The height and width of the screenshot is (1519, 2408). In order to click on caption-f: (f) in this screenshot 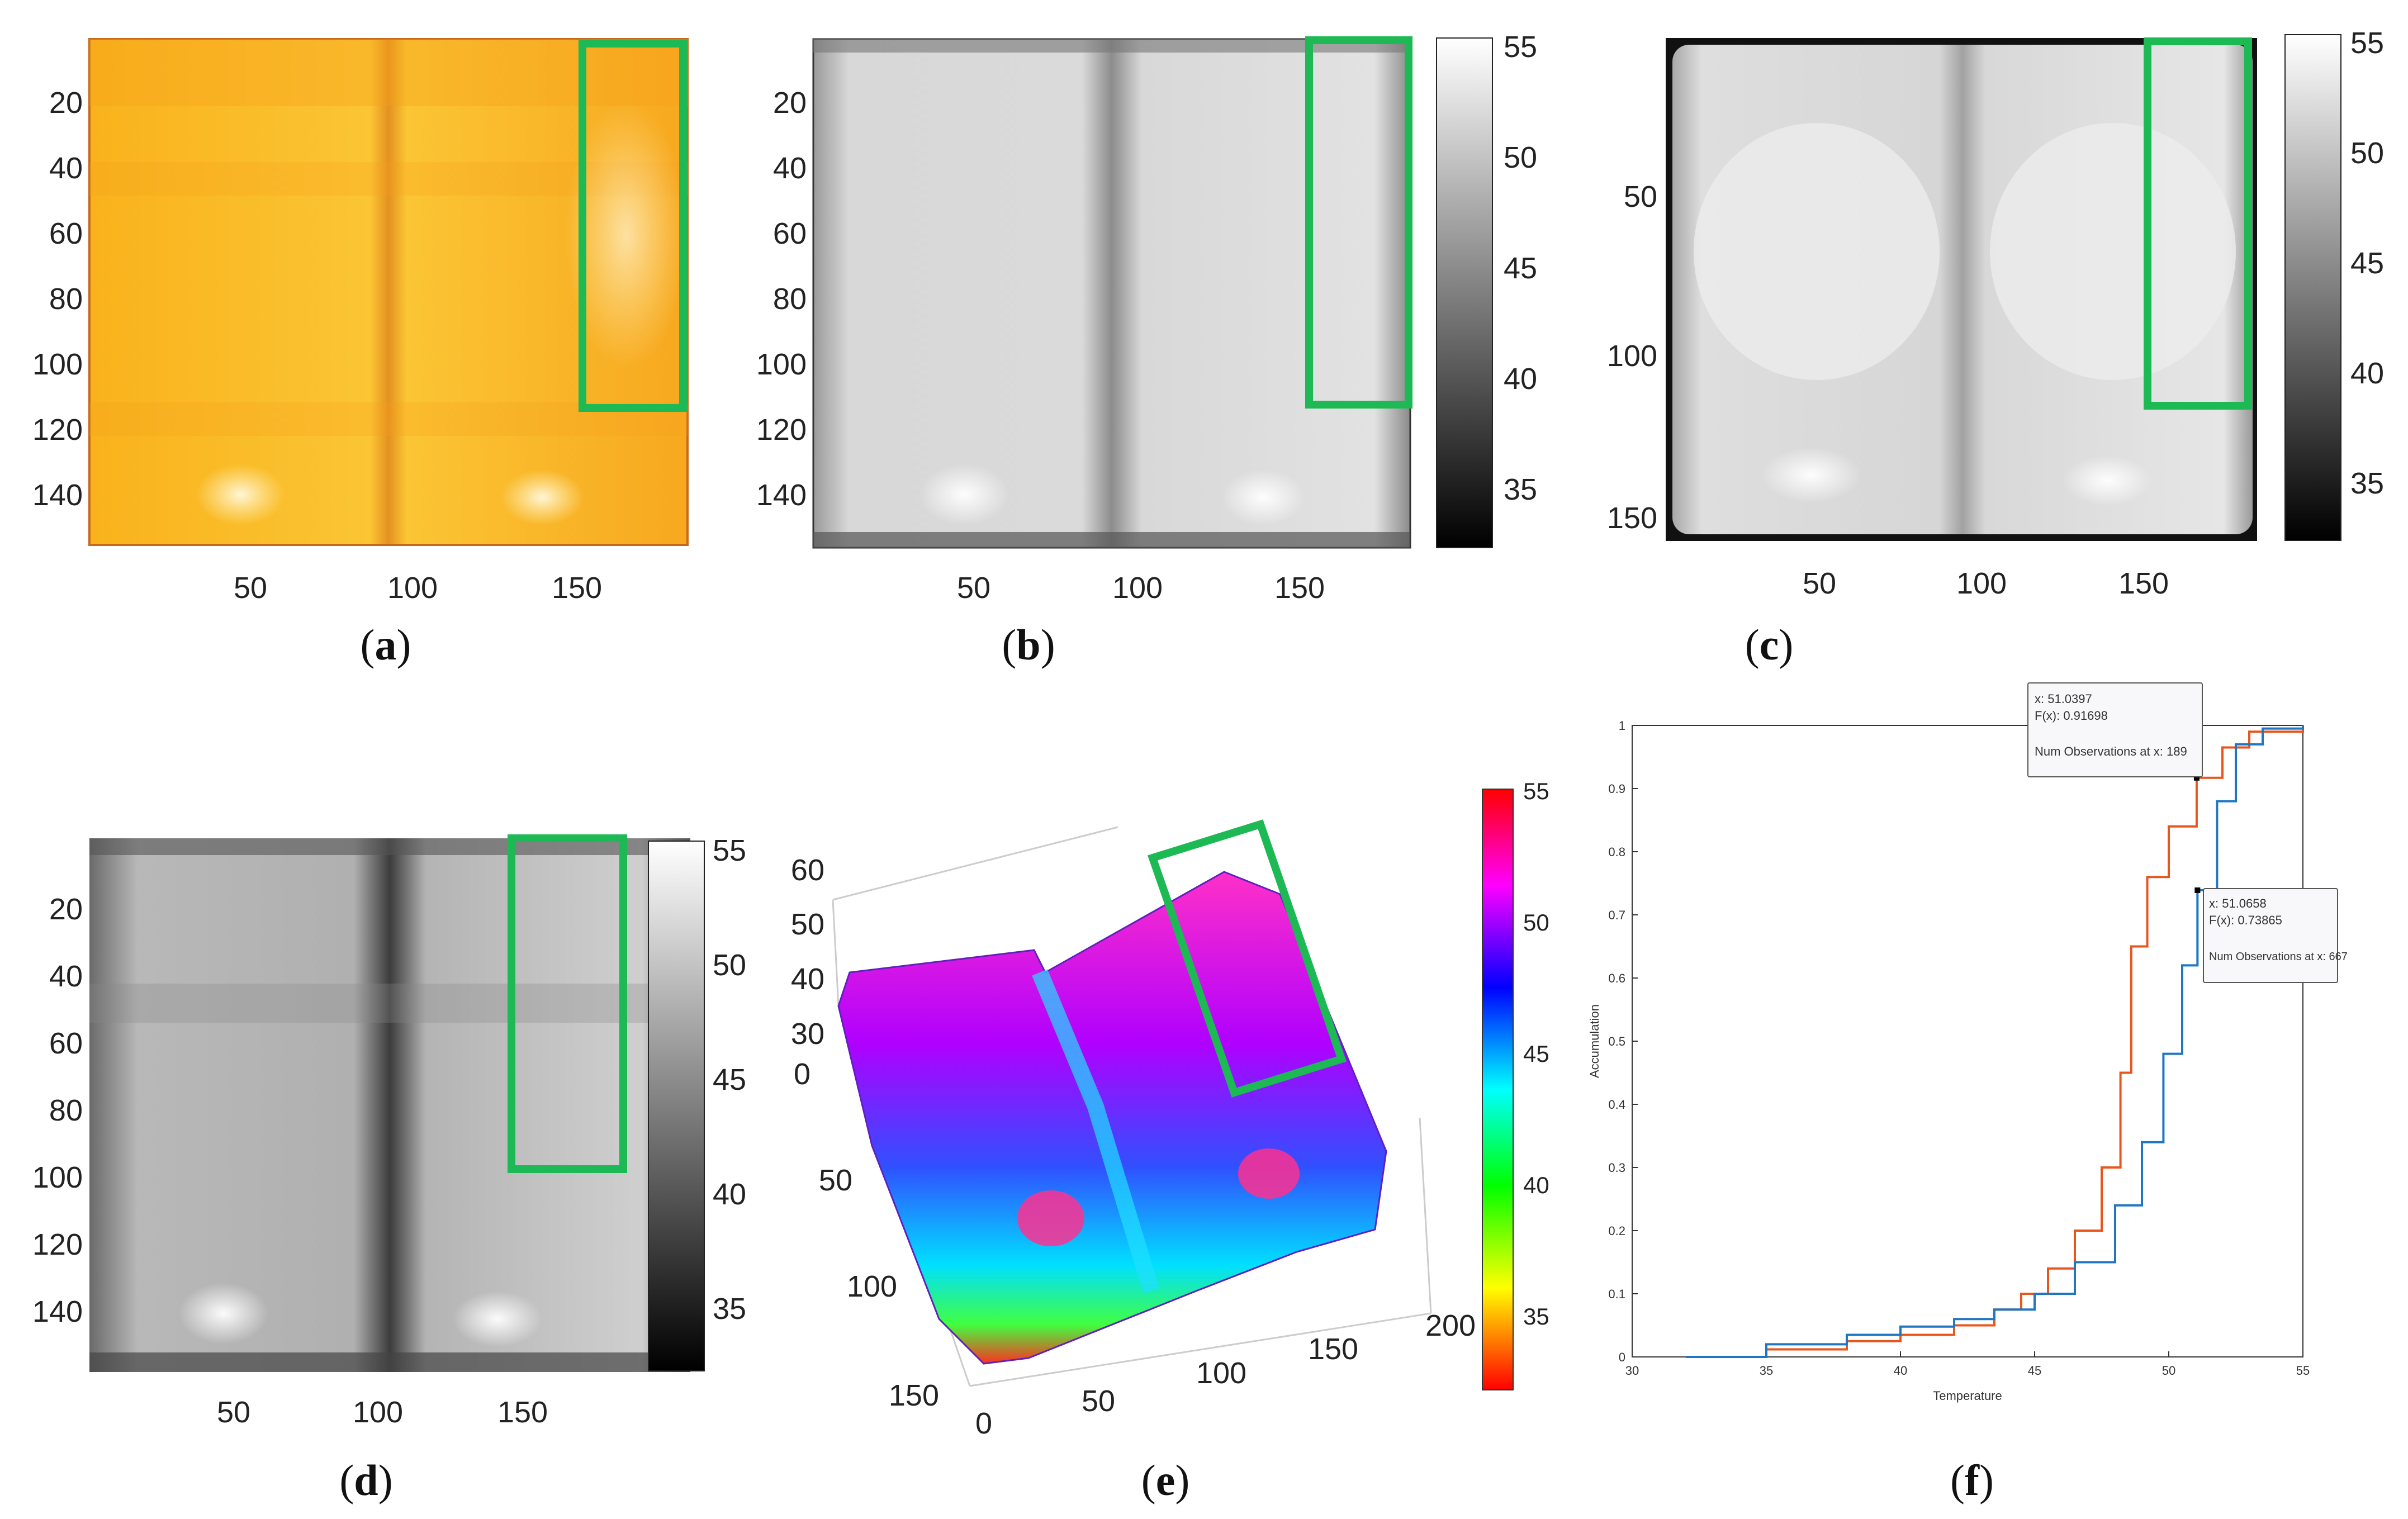, I will do `click(1972, 1480)`.